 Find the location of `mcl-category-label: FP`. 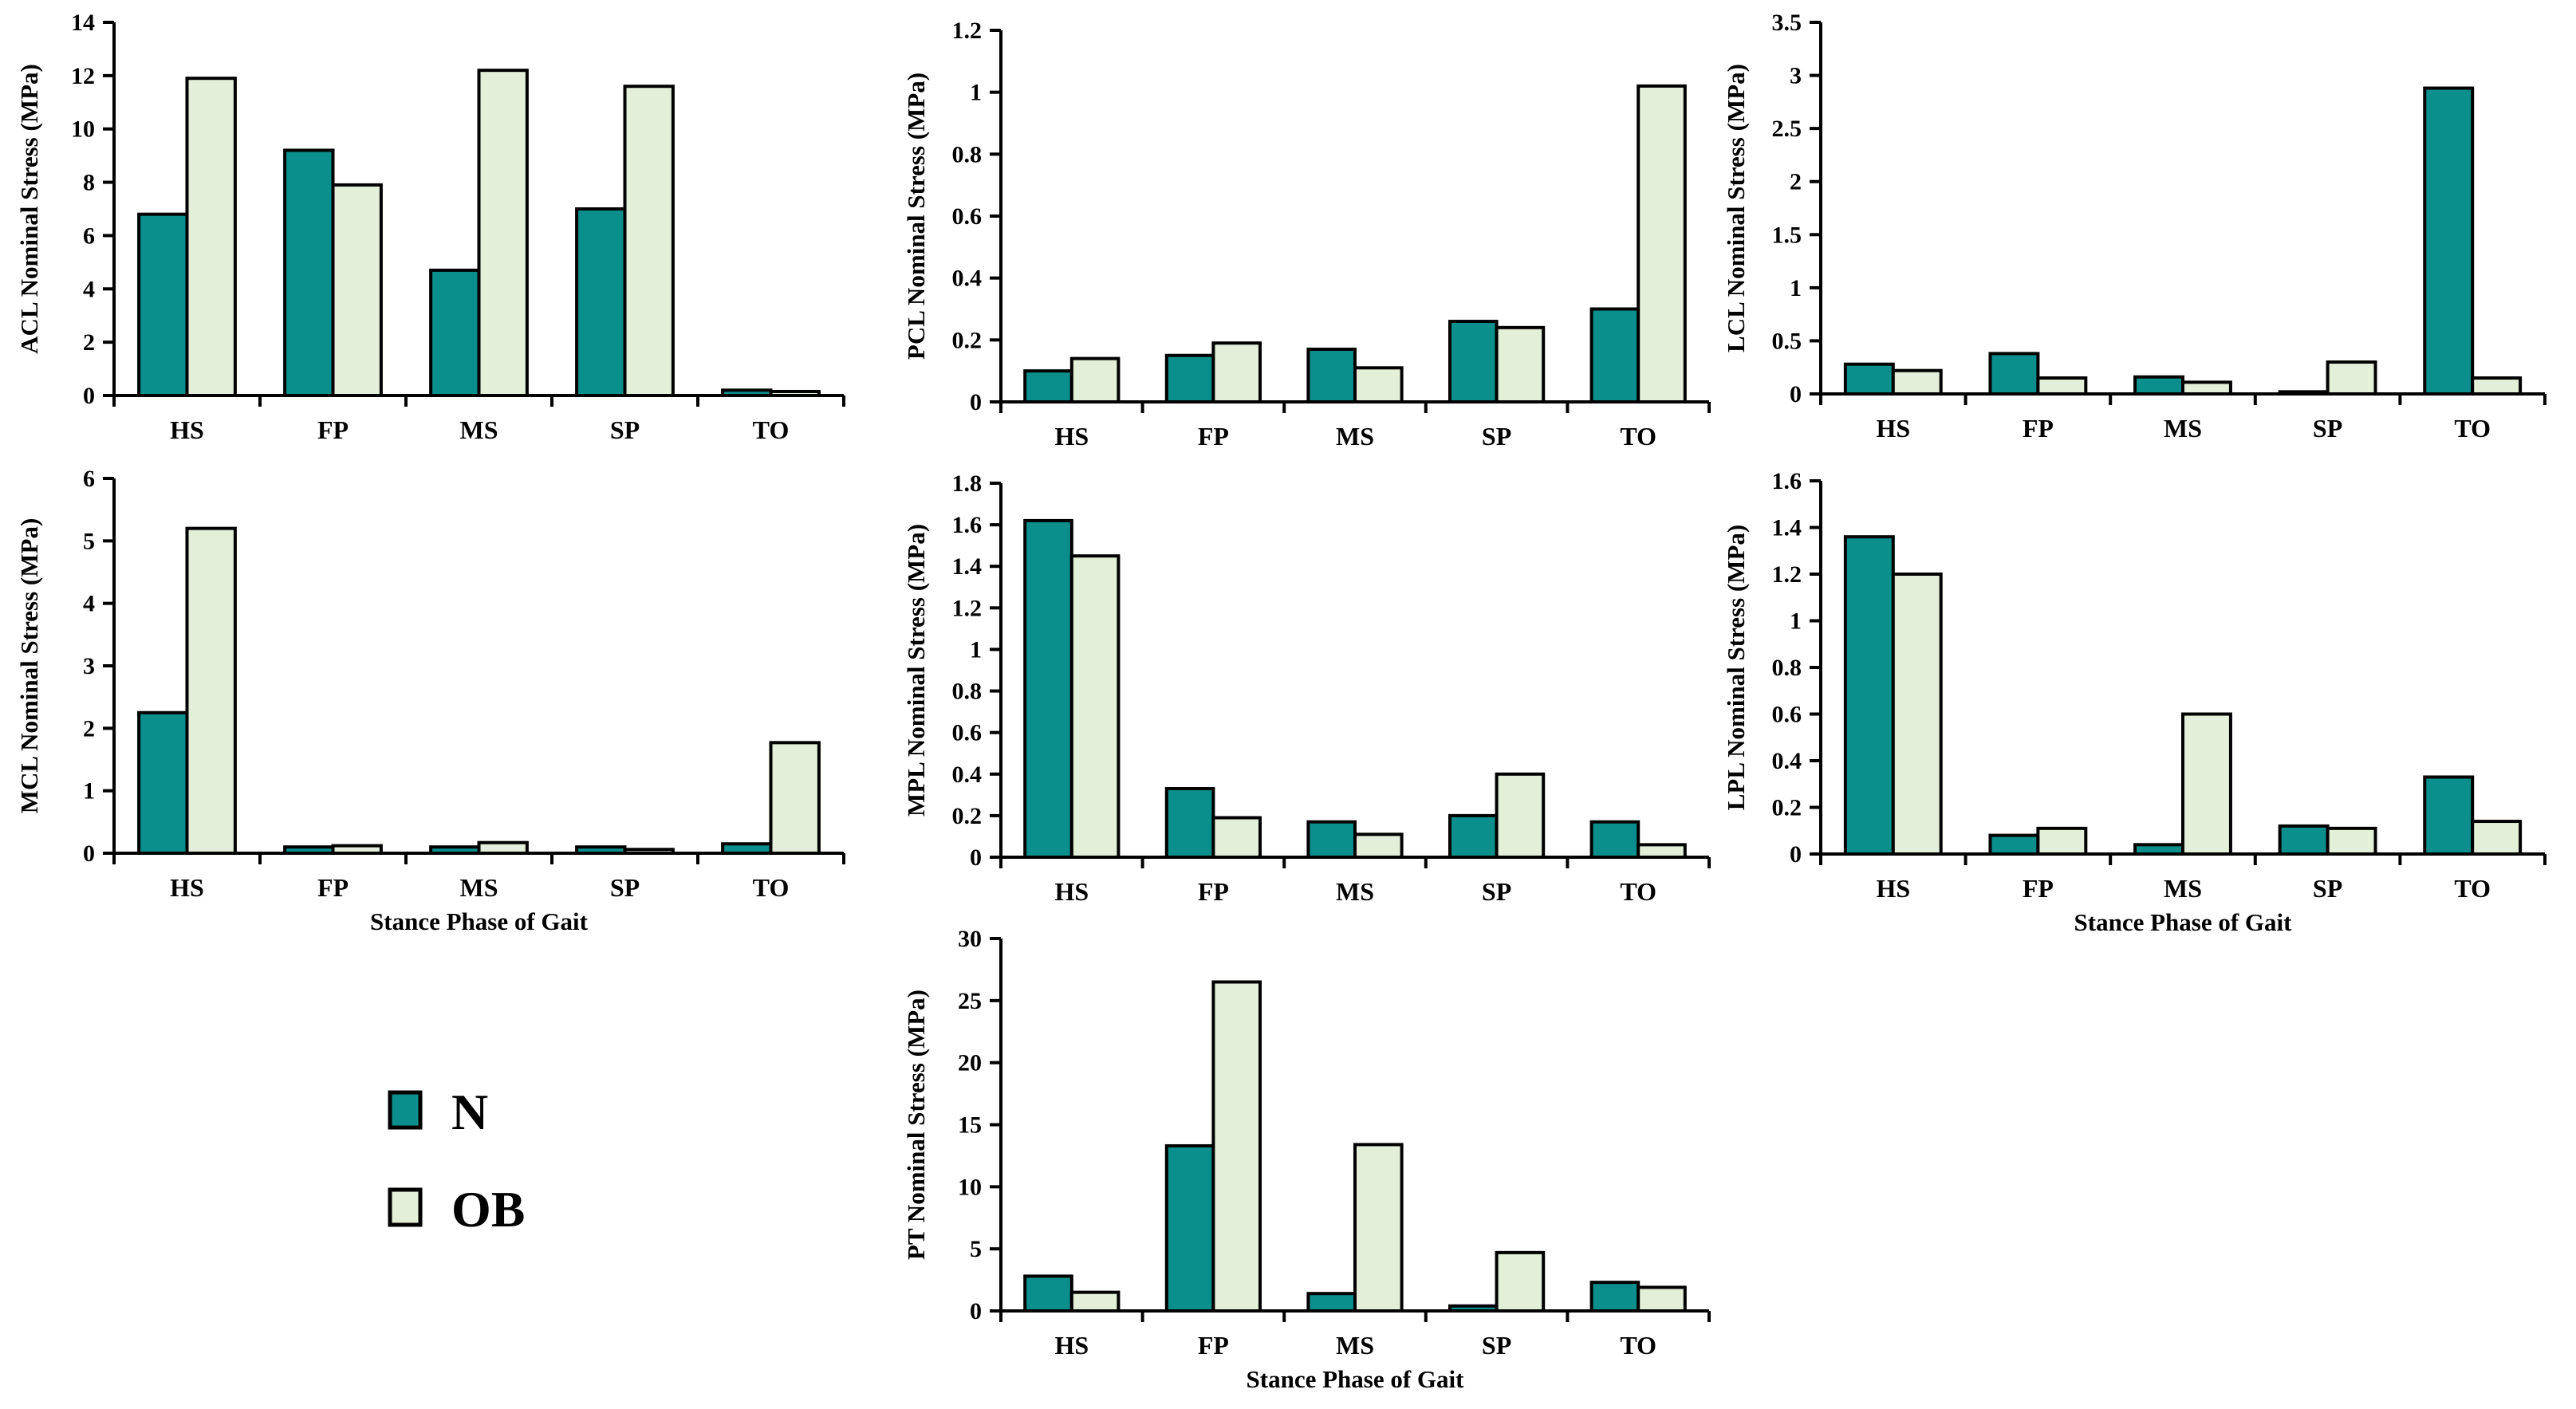

mcl-category-label: FP is located at coordinates (333, 887).